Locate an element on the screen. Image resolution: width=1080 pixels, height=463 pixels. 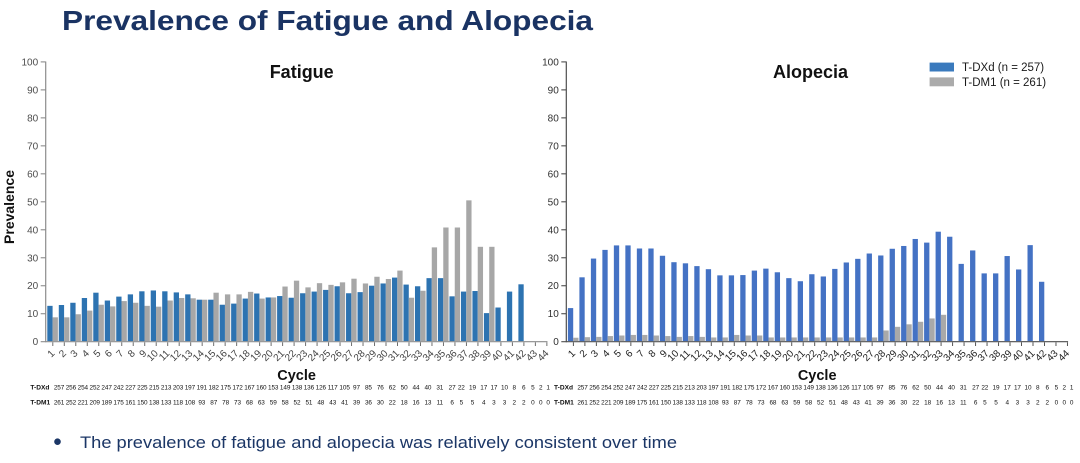
svg-text: 78 is located at coordinates (225, 403).